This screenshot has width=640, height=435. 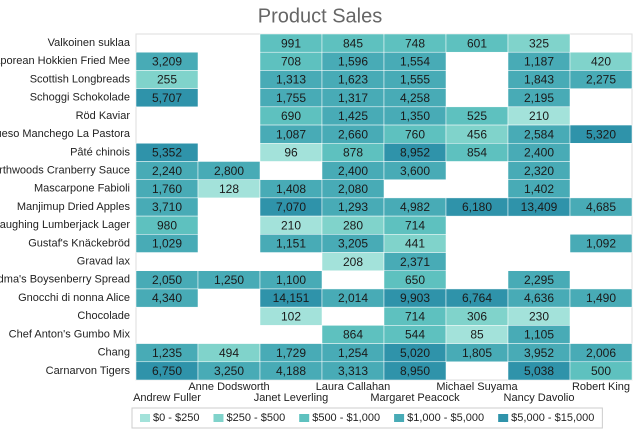 What do you see at coordinates (601, 353) in the screenshot?
I see `value-label: 2,006` at bounding box center [601, 353].